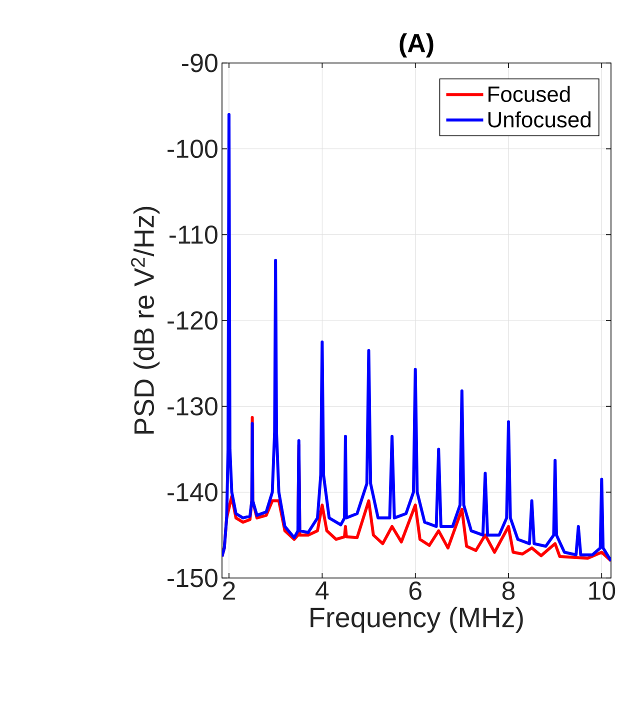 This screenshot has width=628, height=702. Describe the element at coordinates (193, 492) in the screenshot. I see `y-tick-label: -140` at that location.